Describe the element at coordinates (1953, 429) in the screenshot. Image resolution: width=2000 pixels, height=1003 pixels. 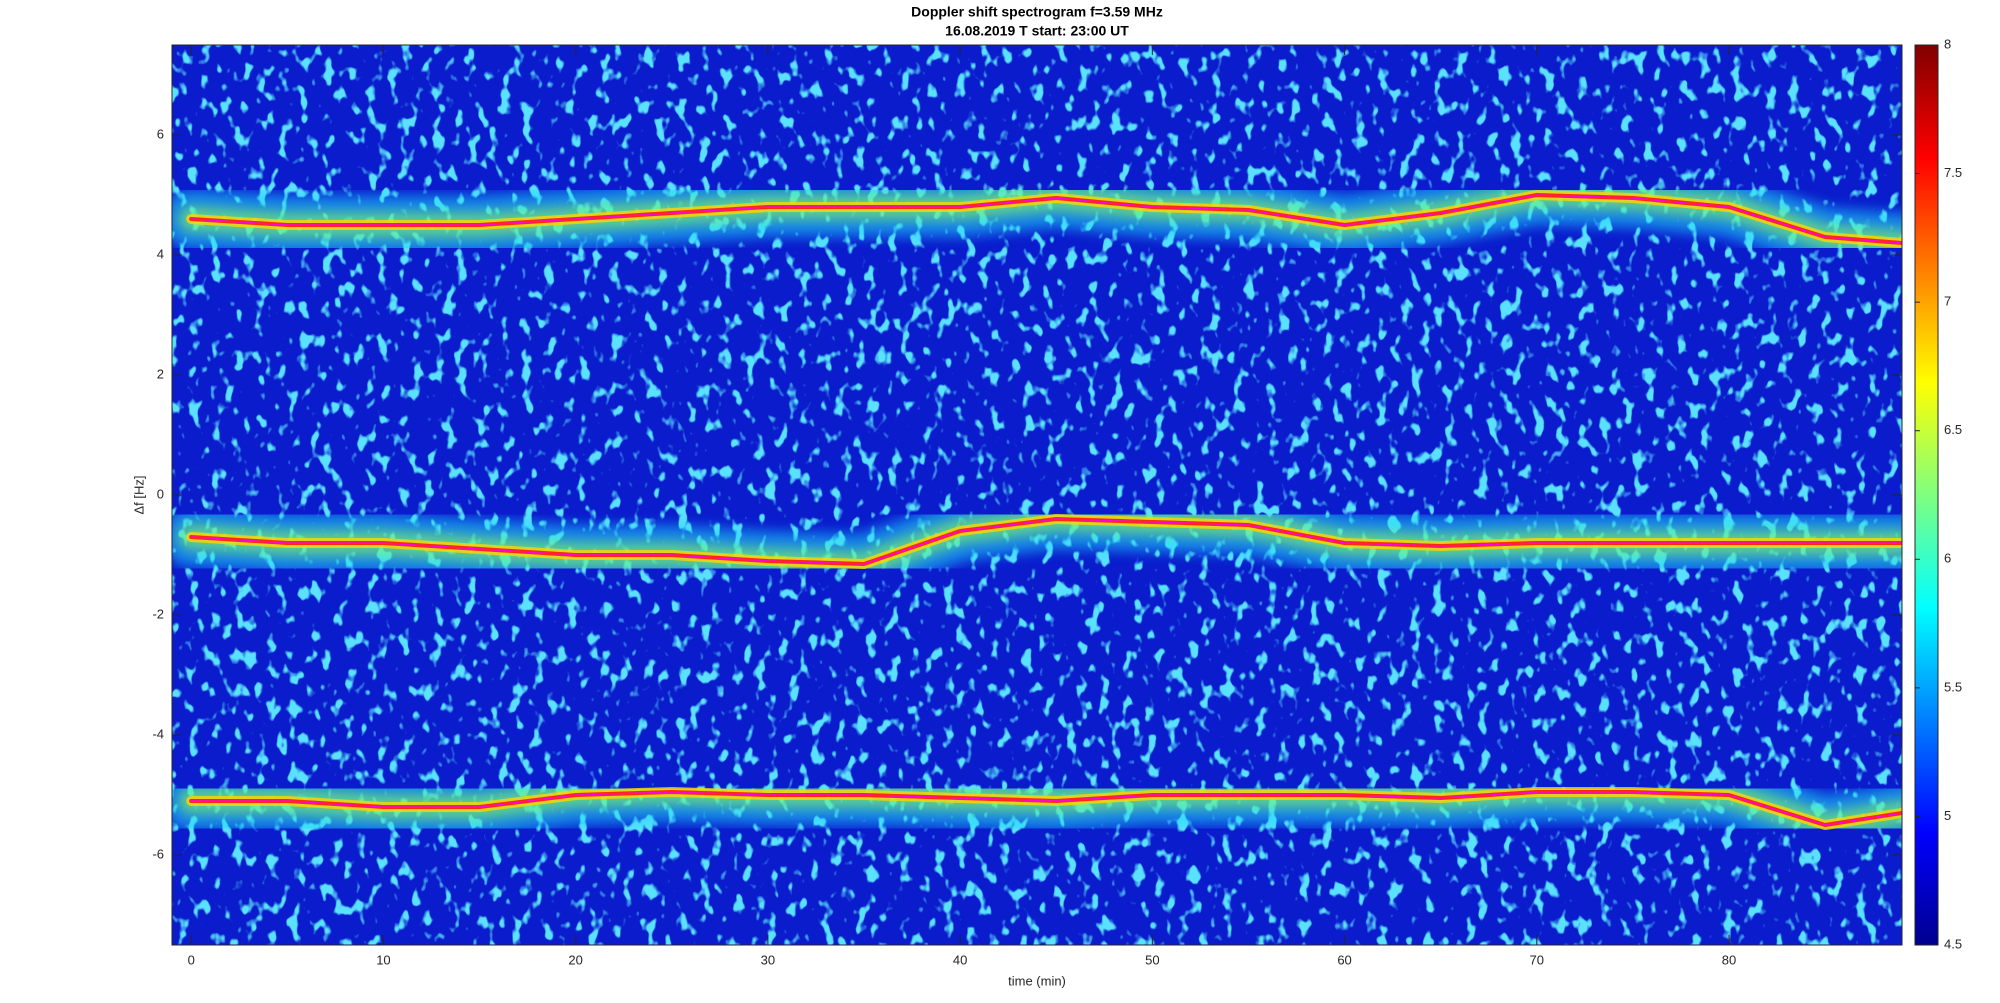
I see `colorbar-tick-label: 6.5` at that location.